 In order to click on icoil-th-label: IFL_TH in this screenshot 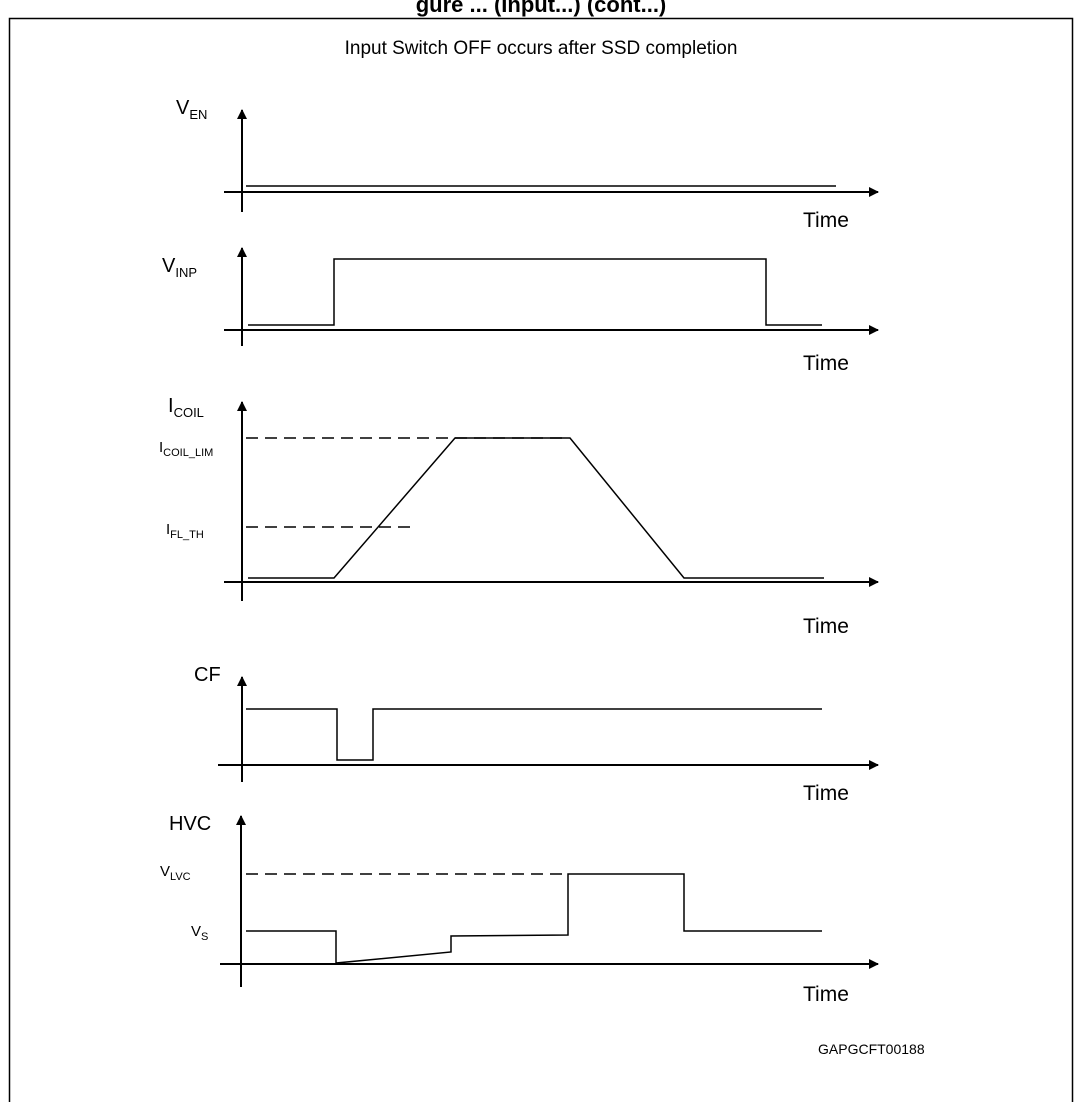, I will do `click(185, 531)`.